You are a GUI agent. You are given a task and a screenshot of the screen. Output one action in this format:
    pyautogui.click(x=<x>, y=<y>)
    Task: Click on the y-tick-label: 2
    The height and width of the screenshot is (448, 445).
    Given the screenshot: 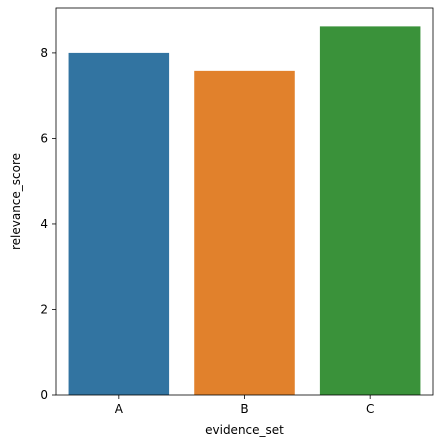 What is the action you would take?
    pyautogui.click(x=44, y=309)
    